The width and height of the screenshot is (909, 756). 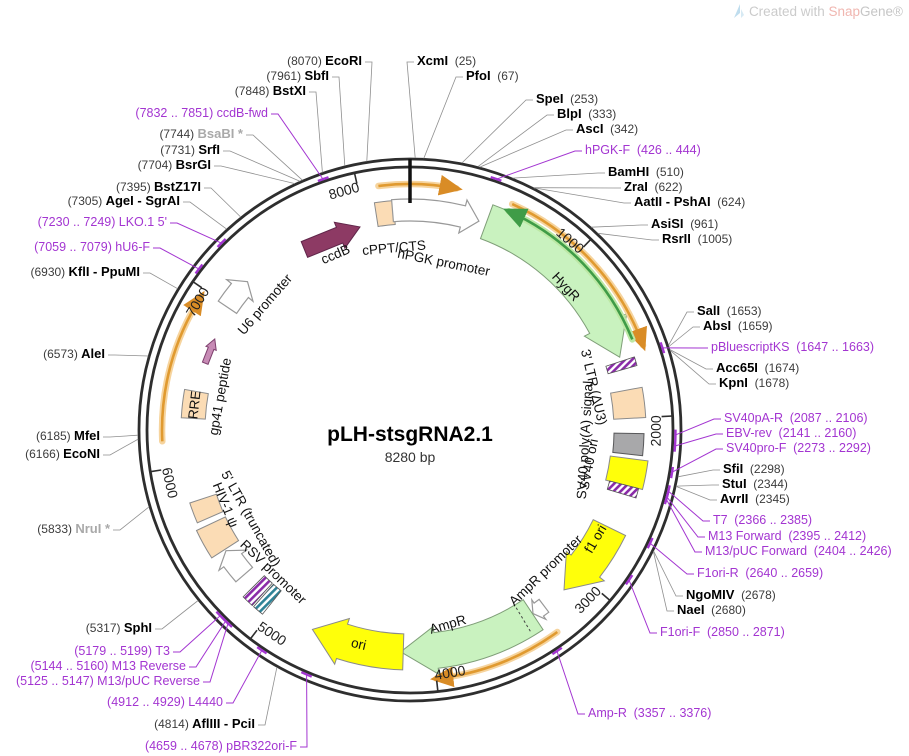 What do you see at coordinates (649, 713) in the screenshot?
I see `primer-label-amp-r: Amp-R (3357 .. 3376)` at bounding box center [649, 713].